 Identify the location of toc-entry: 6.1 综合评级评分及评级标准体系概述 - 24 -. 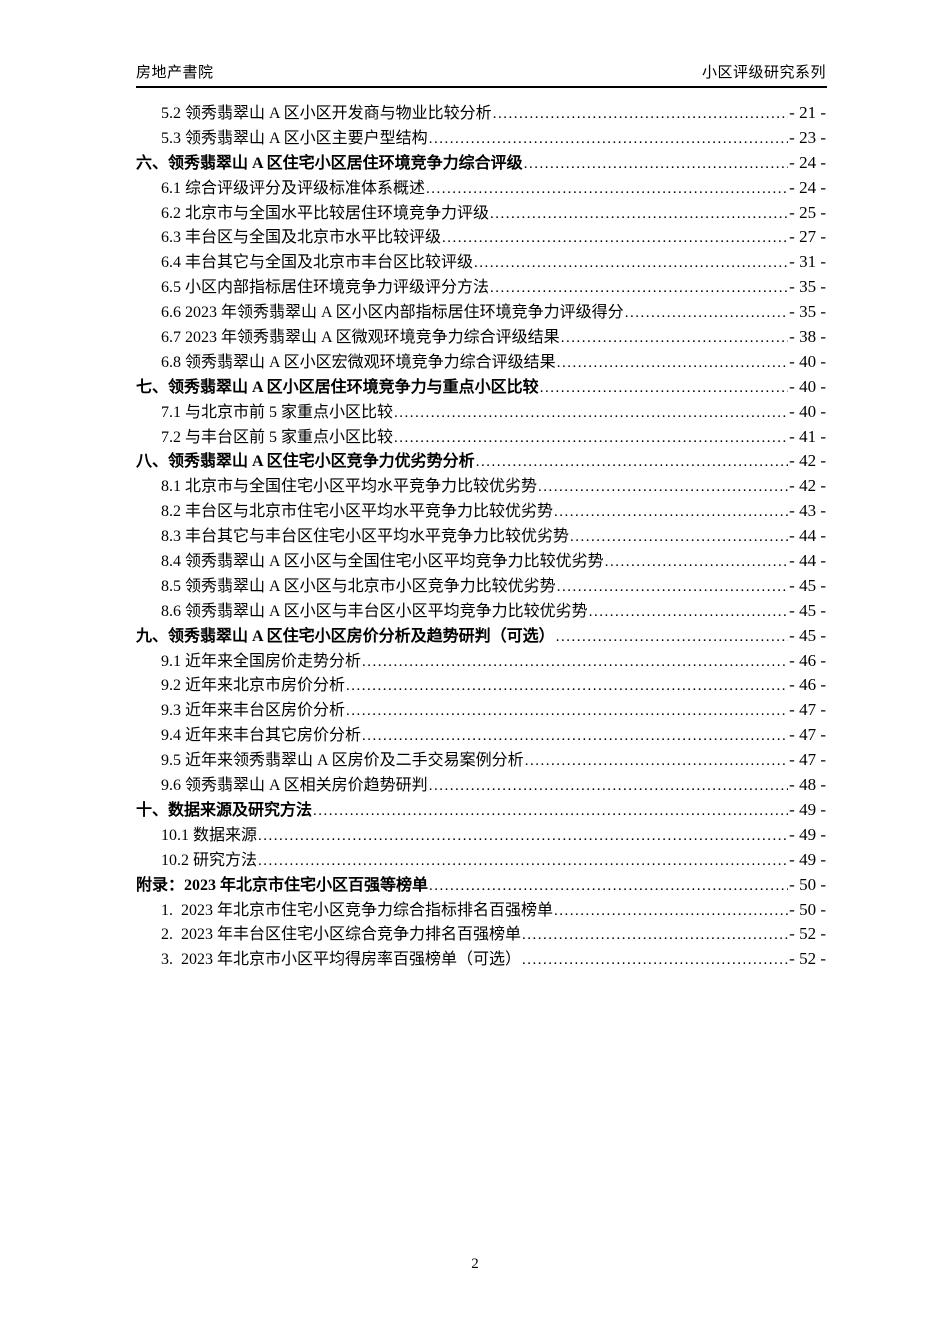
(481, 188).